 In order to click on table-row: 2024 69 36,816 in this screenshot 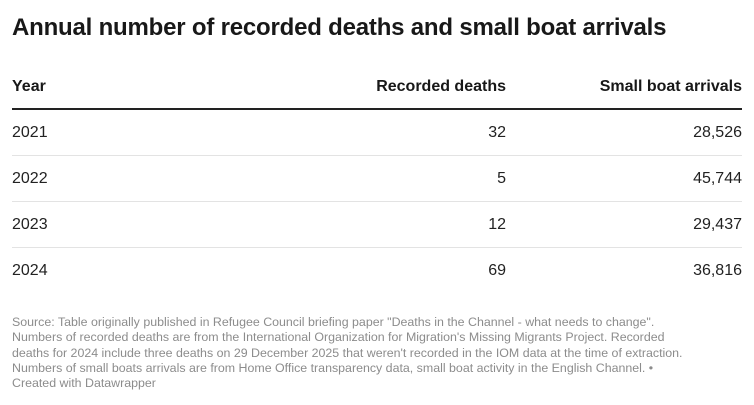, I will do `click(377, 270)`.